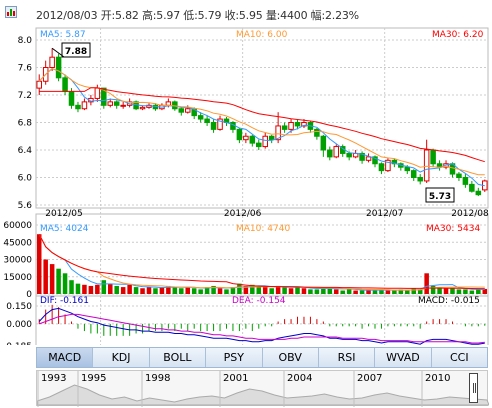 The width and height of the screenshot is (492, 408). I want to click on navigator-year-label: 2007, so click(370, 378).